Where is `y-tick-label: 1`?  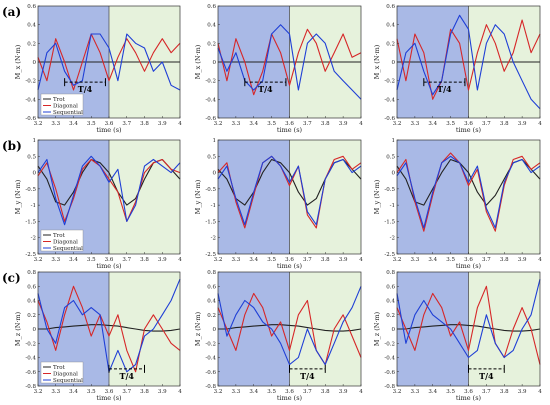 y-tick-label: 1 is located at coordinates (35, 141).